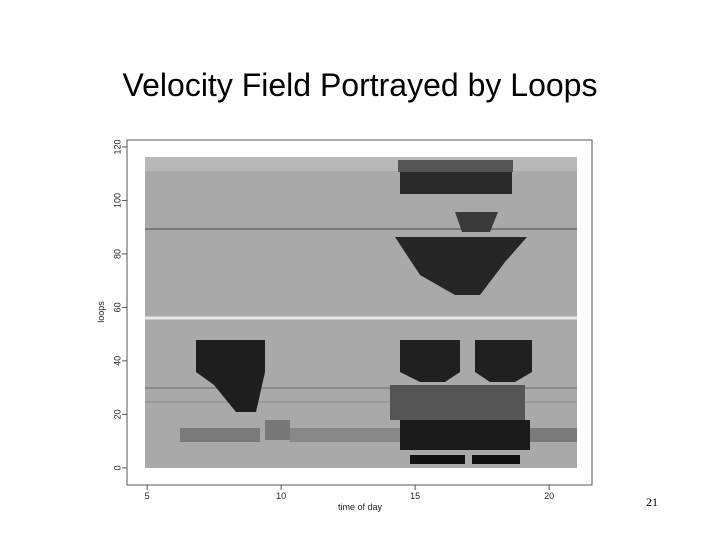 The height and width of the screenshot is (540, 720). What do you see at coordinates (117, 254) in the screenshot?
I see `y-tick-label: 80` at bounding box center [117, 254].